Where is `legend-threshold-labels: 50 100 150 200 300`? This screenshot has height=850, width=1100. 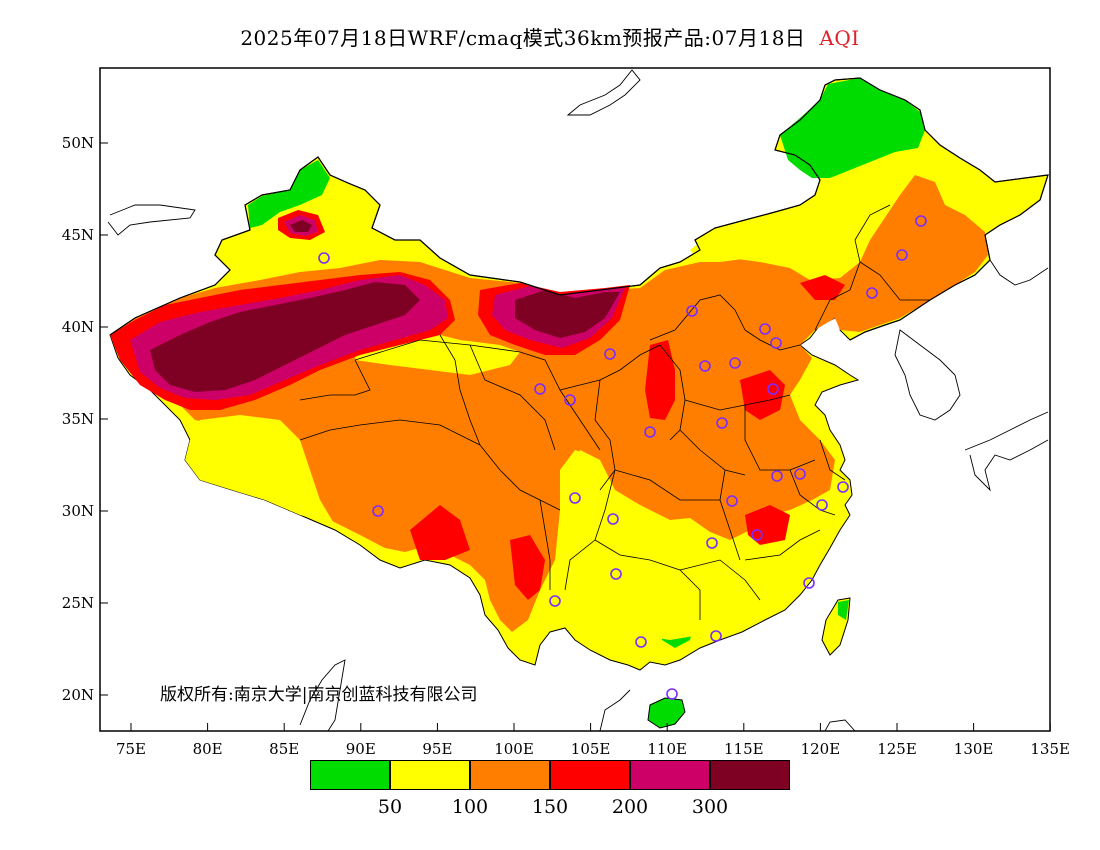
legend-threshold-labels: 50 100 150 200 300 is located at coordinates (550, 808).